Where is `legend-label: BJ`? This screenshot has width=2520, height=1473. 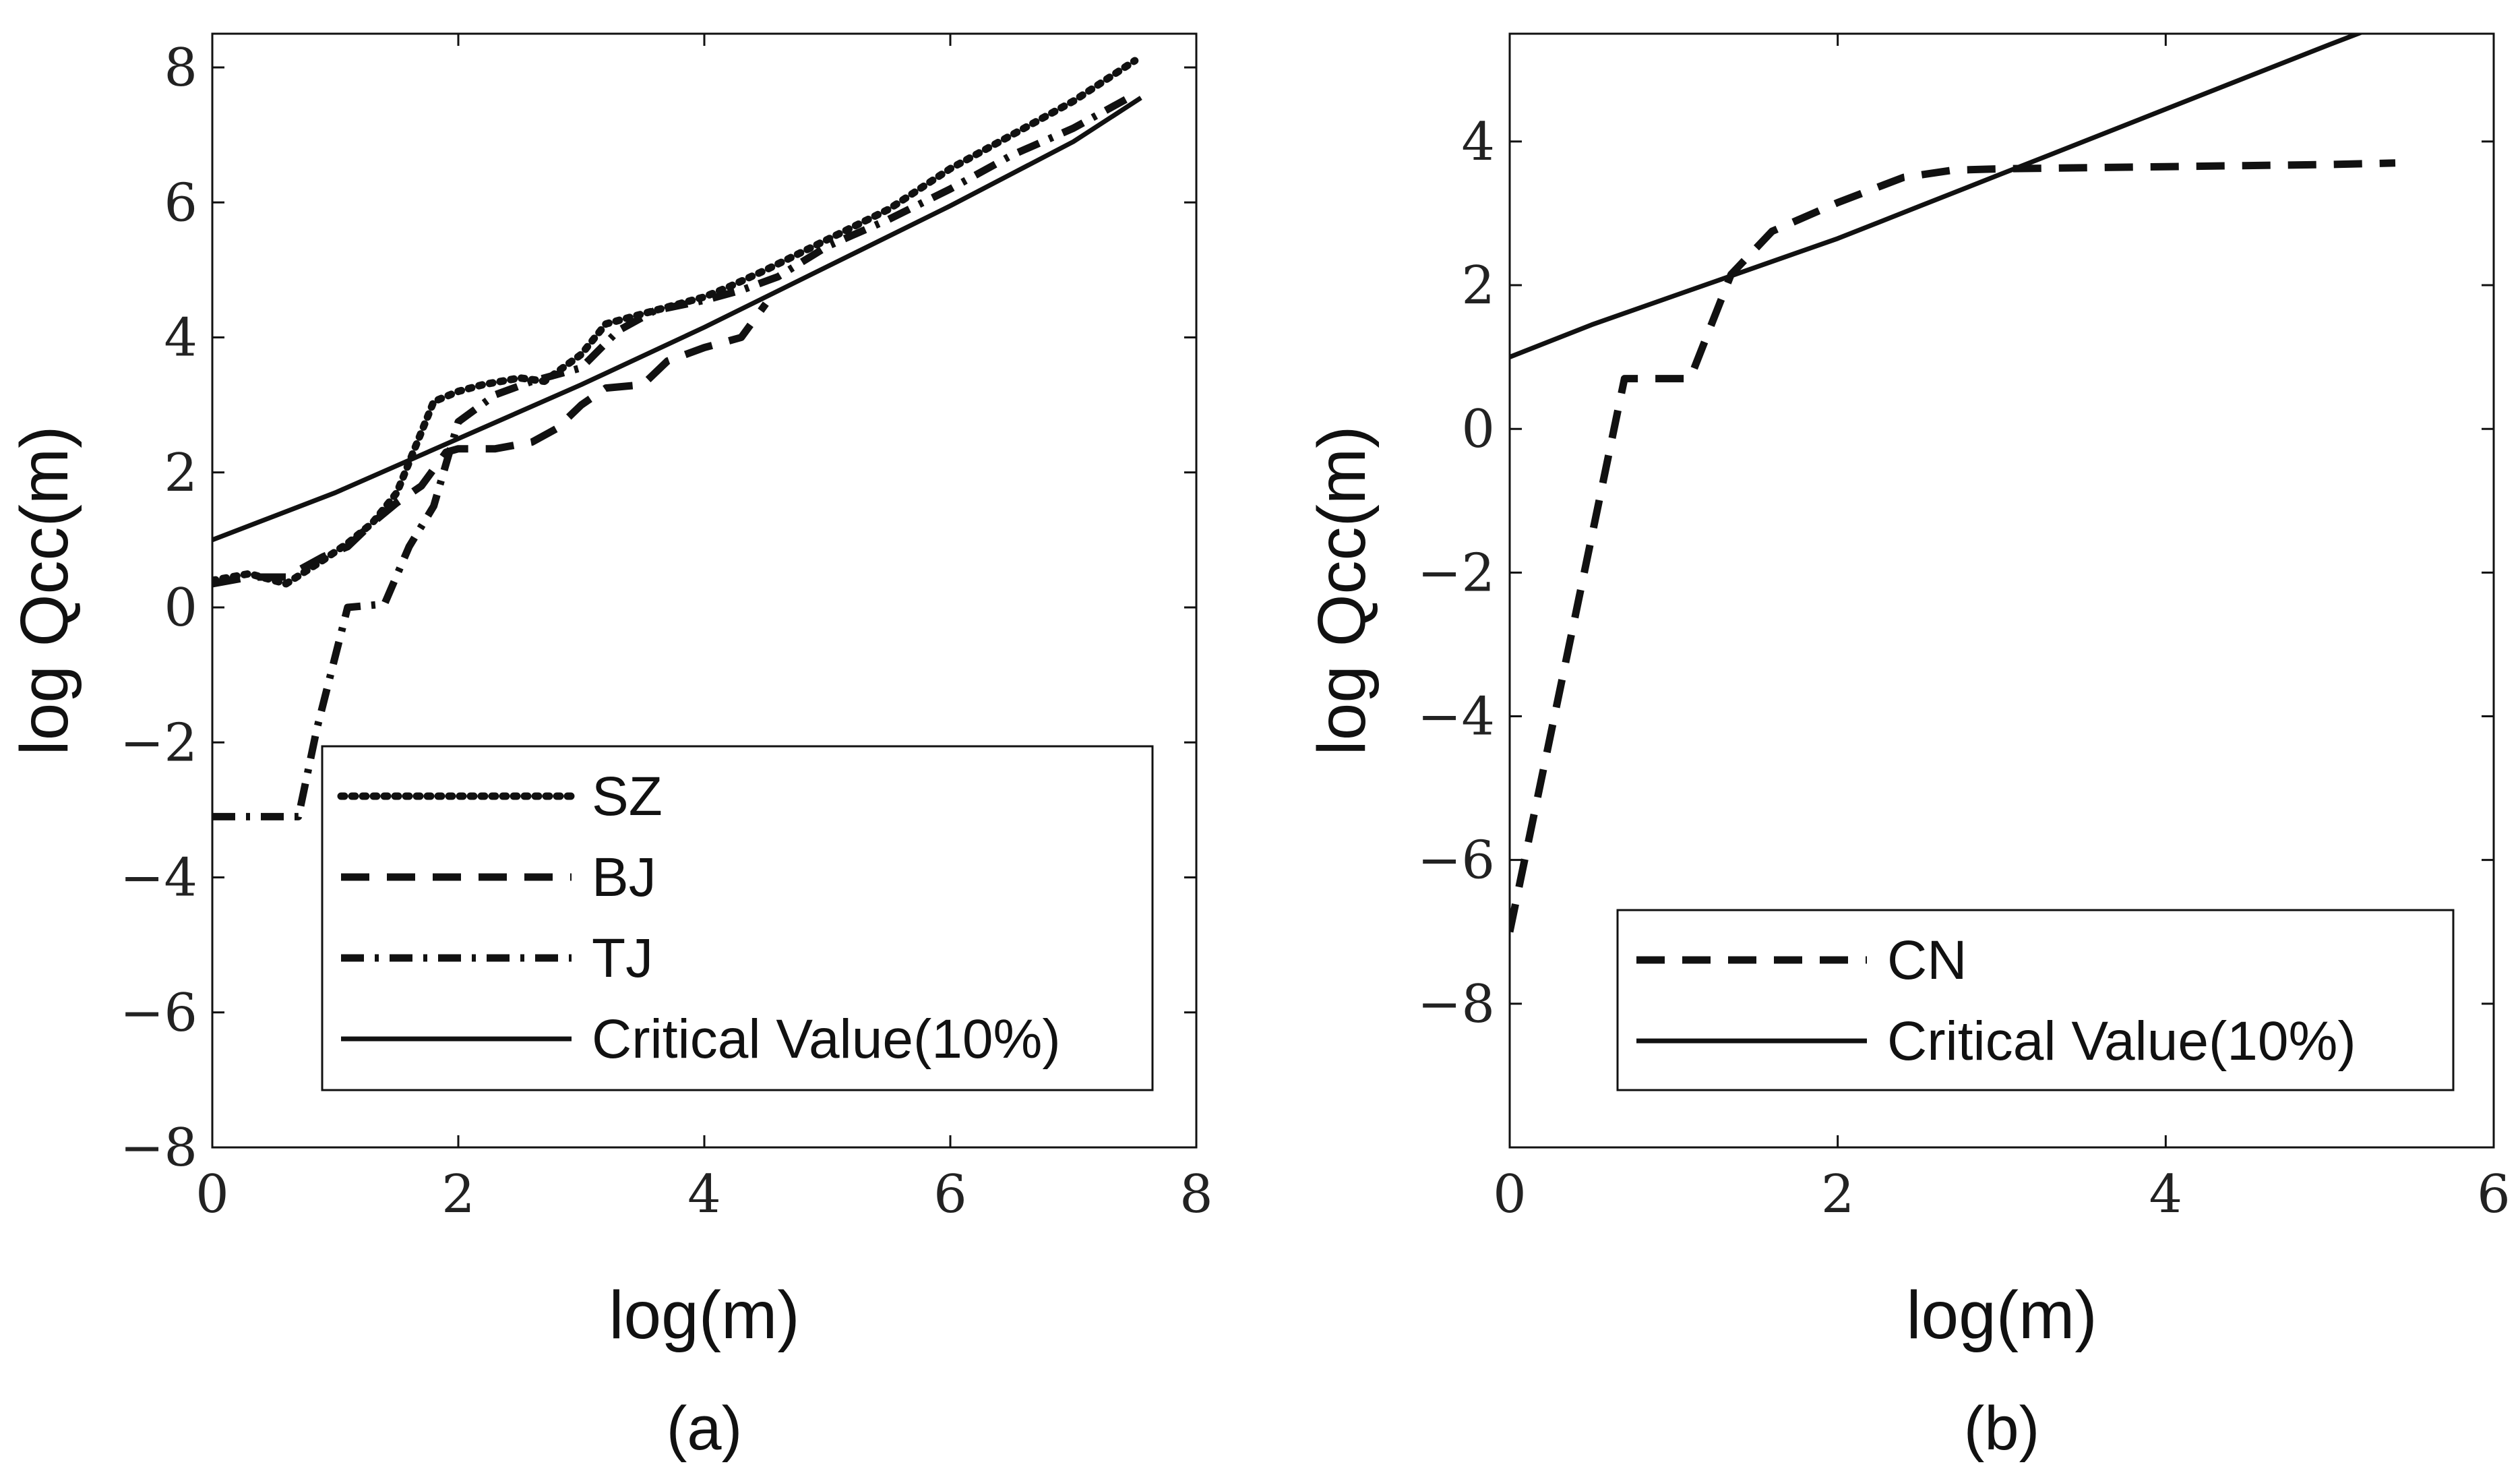 legend-label: BJ is located at coordinates (624, 877).